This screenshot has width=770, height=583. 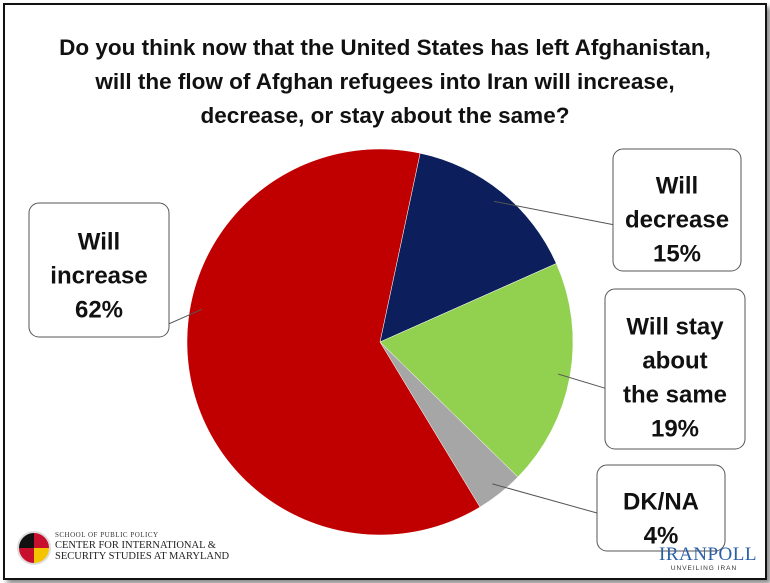 I want to click on callout-will-increase: Will increase 62%, so click(x=115, y=270).